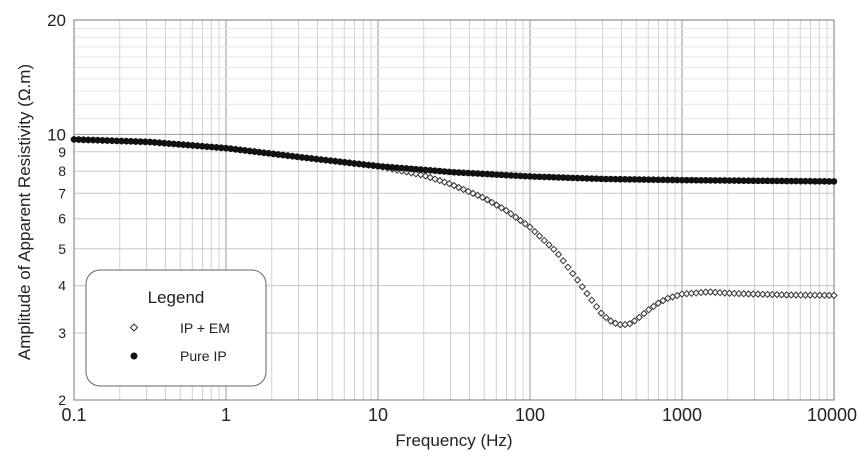 The width and height of the screenshot is (866, 458). Describe the element at coordinates (24, 212) in the screenshot. I see `y-axis-label: Amplitude of Apparent Resistivity (Ω.m)` at that location.